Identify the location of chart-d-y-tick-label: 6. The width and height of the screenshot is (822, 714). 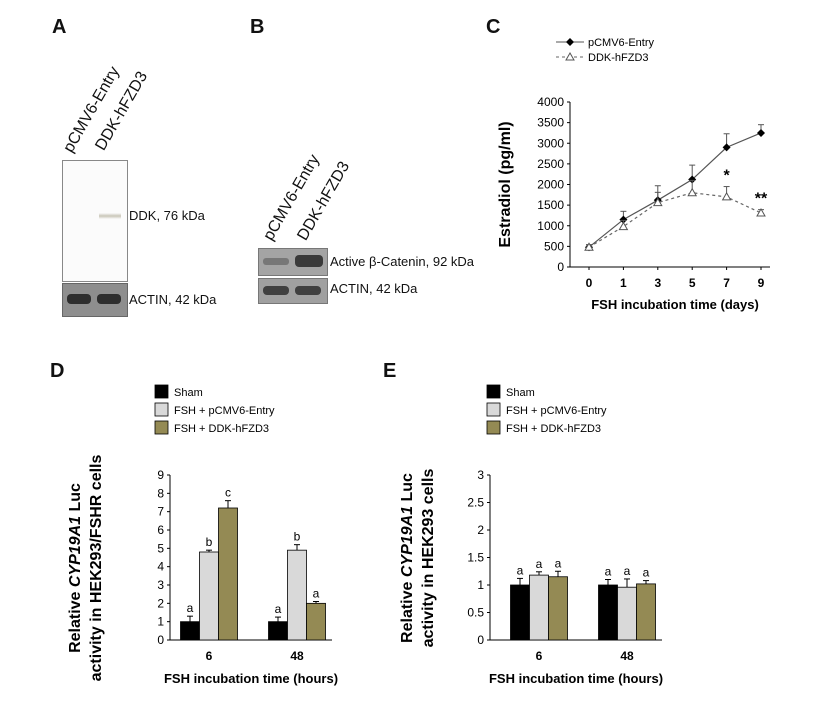
(160, 530).